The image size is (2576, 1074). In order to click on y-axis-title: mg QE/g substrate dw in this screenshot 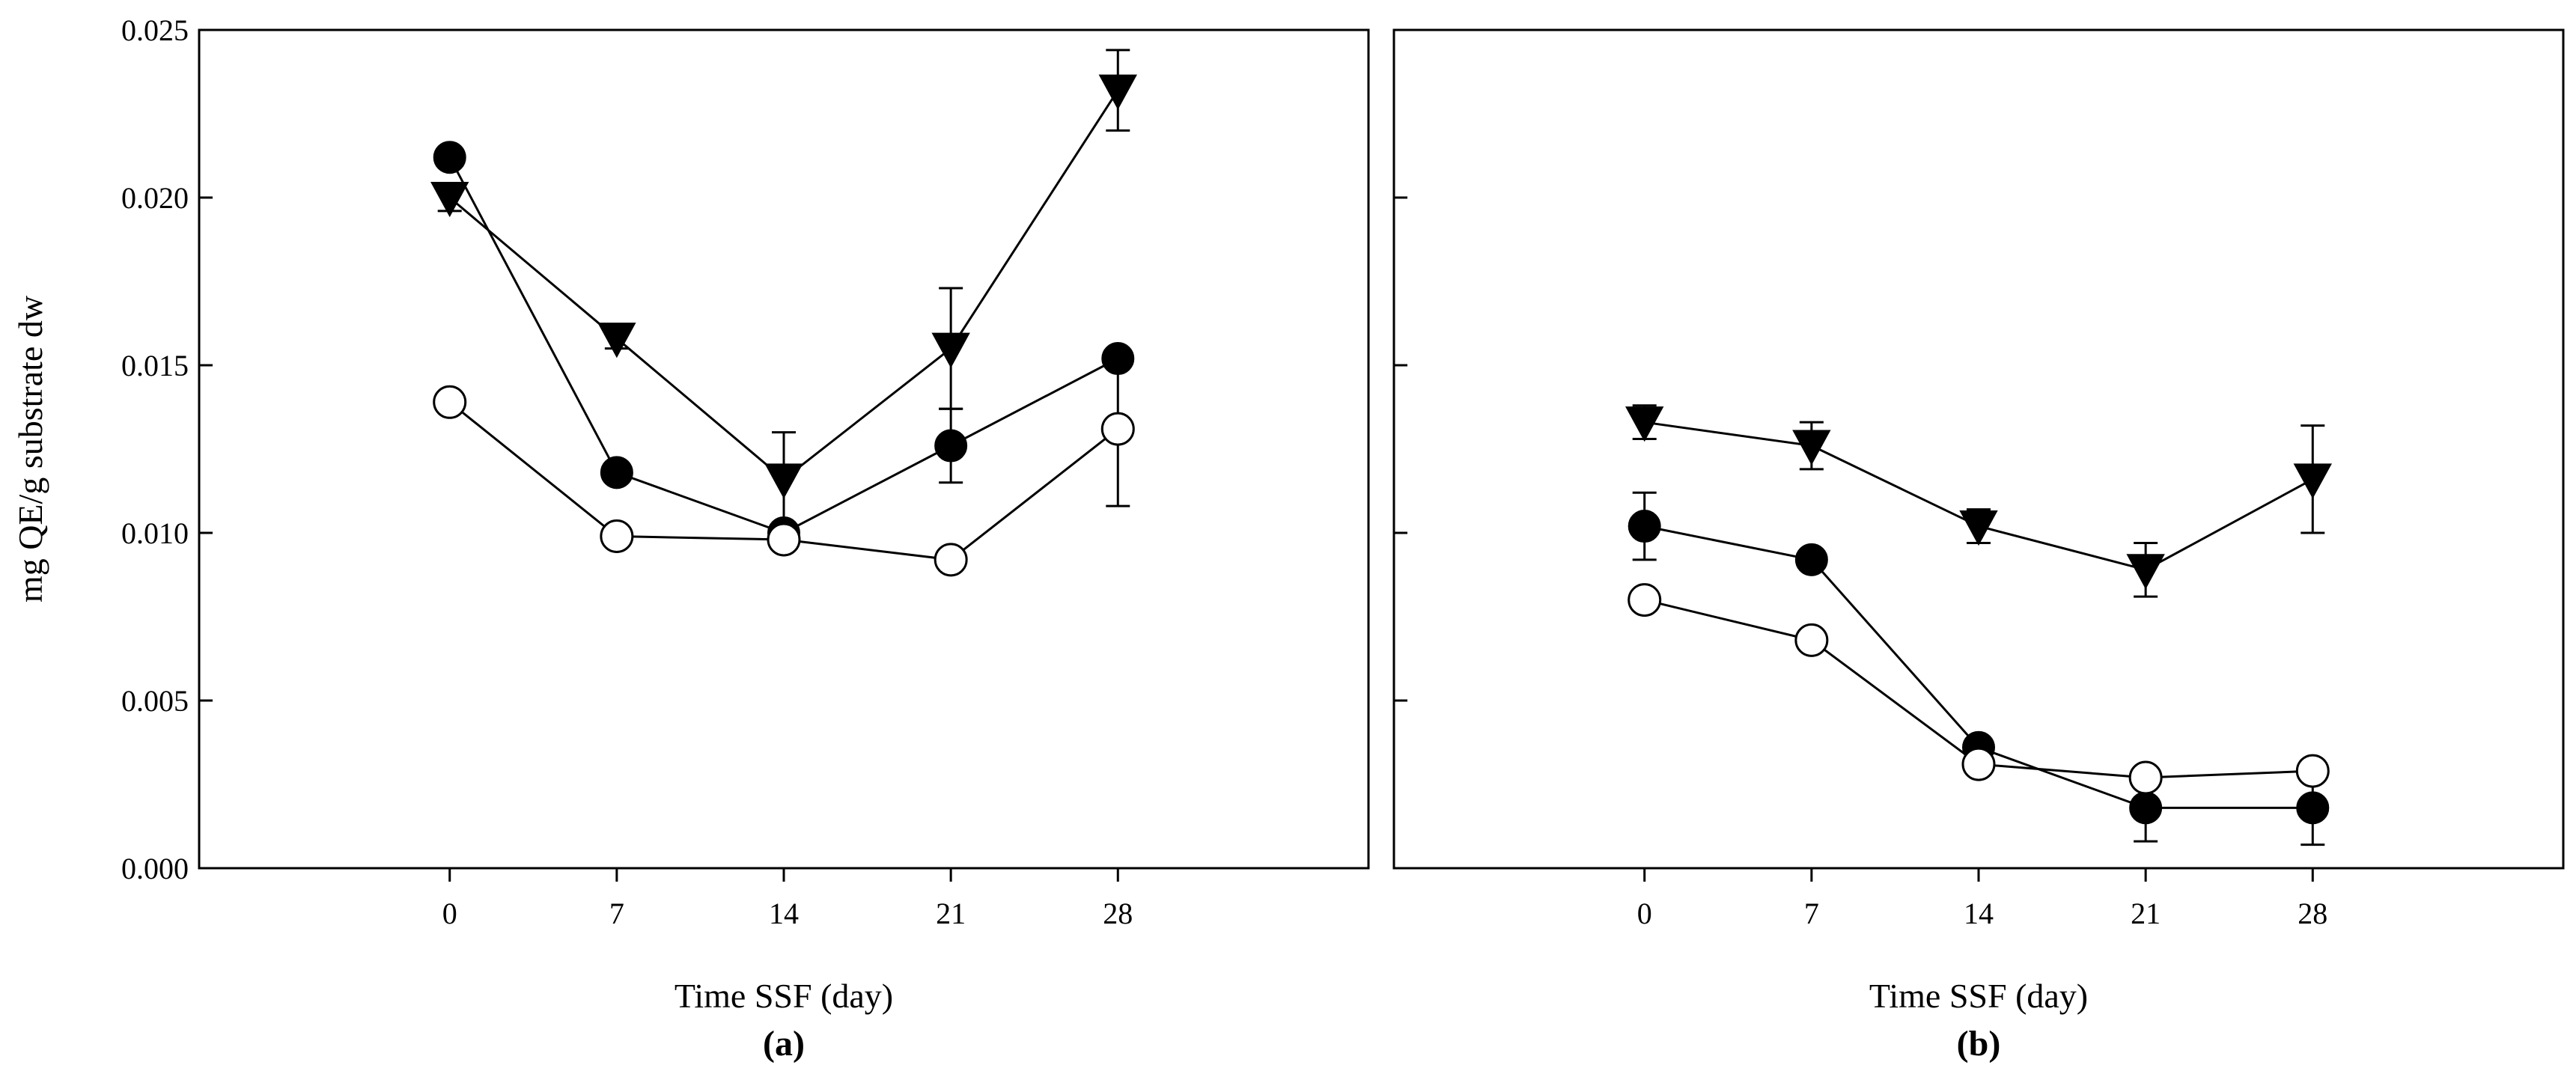, I will do `click(30, 449)`.